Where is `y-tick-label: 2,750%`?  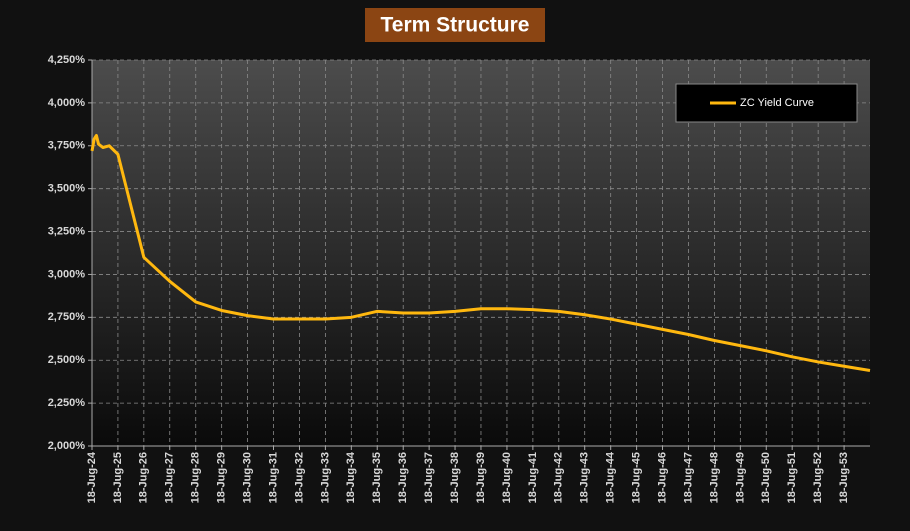
y-tick-label: 2,750% is located at coordinates (67, 317).